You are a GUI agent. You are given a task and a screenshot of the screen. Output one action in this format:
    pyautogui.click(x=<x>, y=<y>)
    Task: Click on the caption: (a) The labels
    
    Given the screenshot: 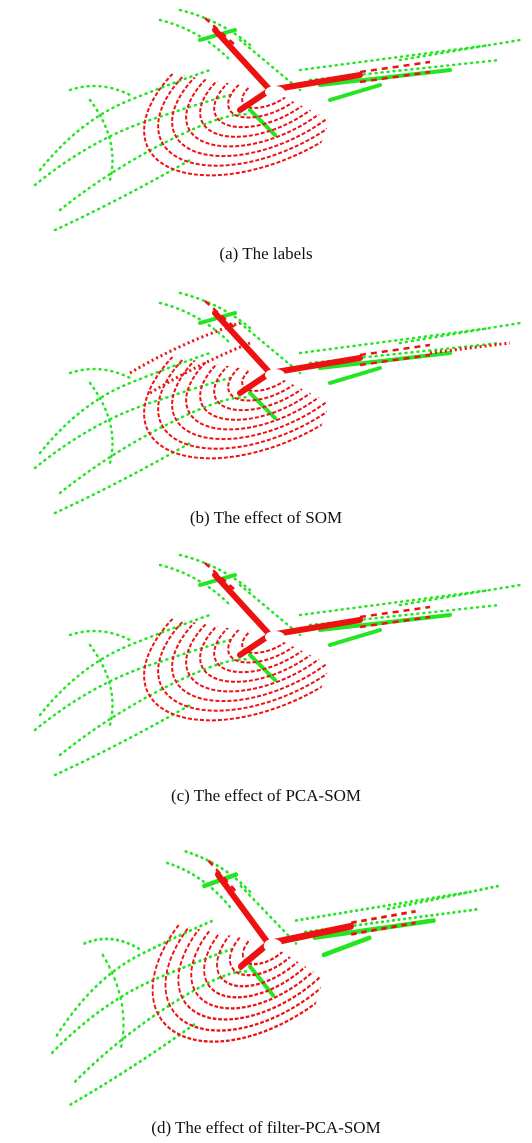 What is the action you would take?
    pyautogui.click(x=266, y=253)
    